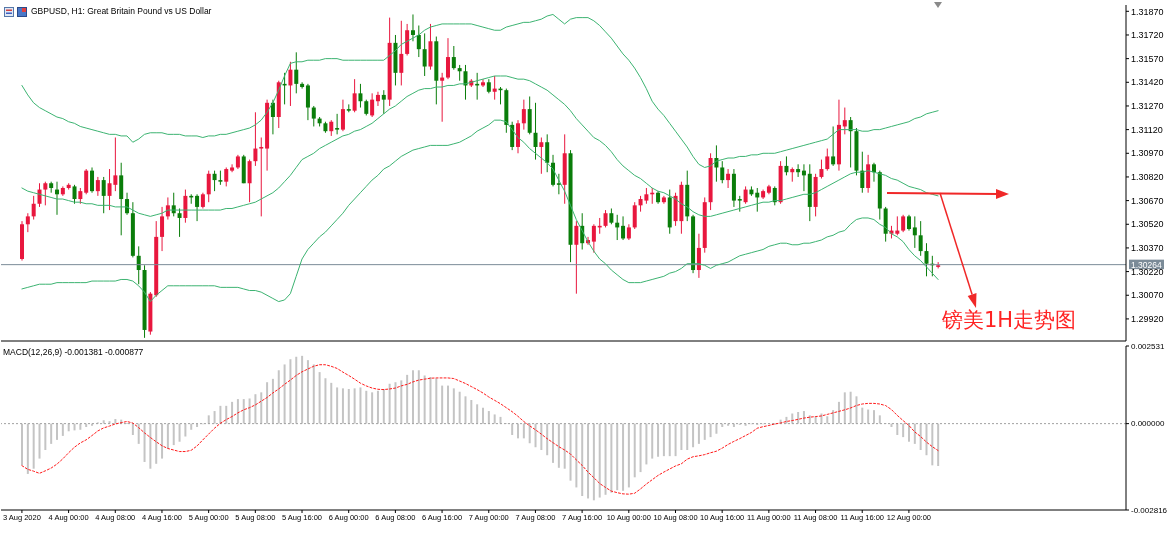 This screenshot has height=533, width=1170. Describe the element at coordinates (1147, 11) in the screenshot. I see `y-tick-label: 1.31870` at that location.